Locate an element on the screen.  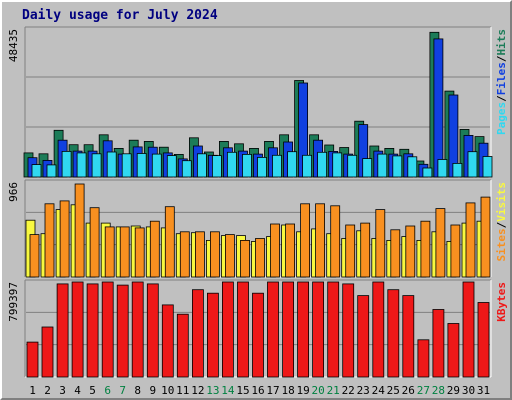
legend-item-pages: Pages is located at coordinates (501, 118).